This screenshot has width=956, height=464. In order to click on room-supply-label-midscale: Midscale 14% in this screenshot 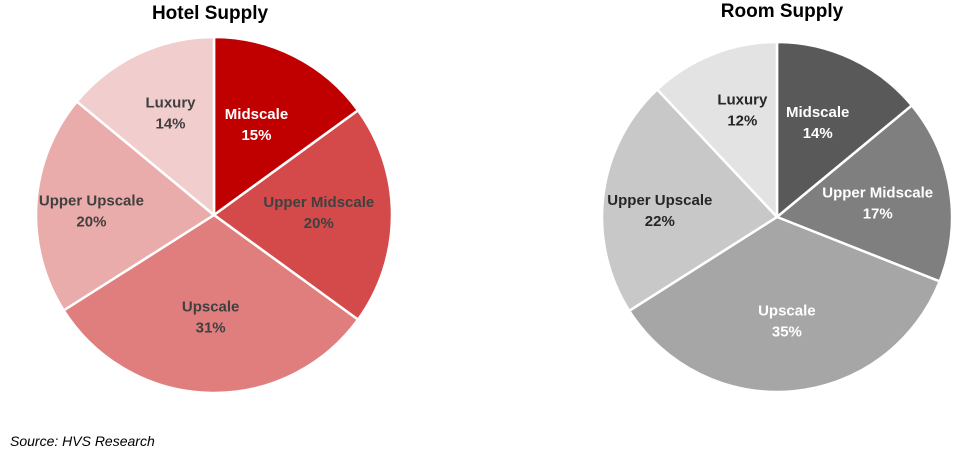, I will do `click(817, 123)`.